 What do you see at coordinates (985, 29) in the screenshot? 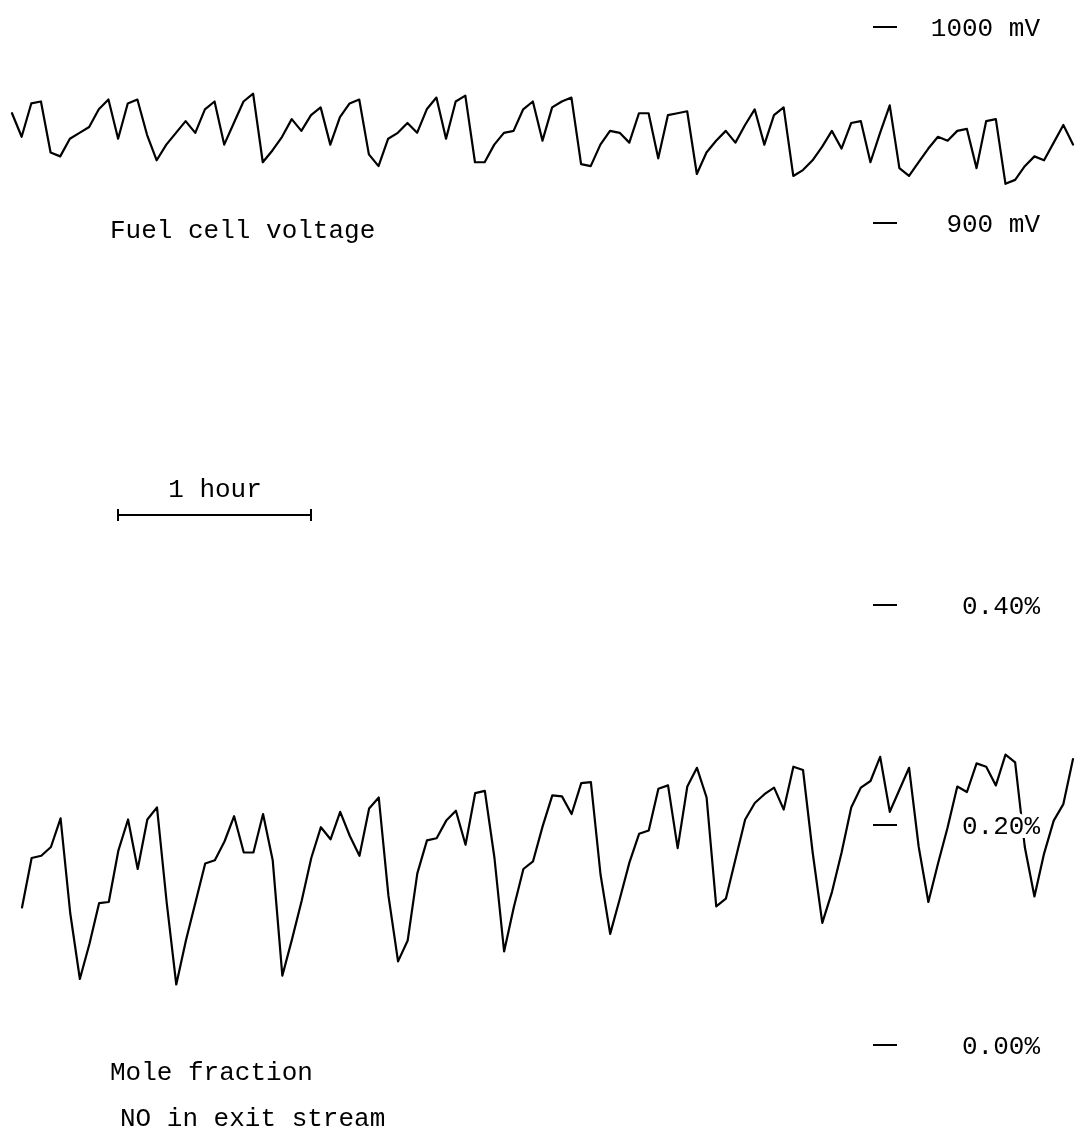
I see `y-tick-label: 1000 mV` at bounding box center [985, 29].